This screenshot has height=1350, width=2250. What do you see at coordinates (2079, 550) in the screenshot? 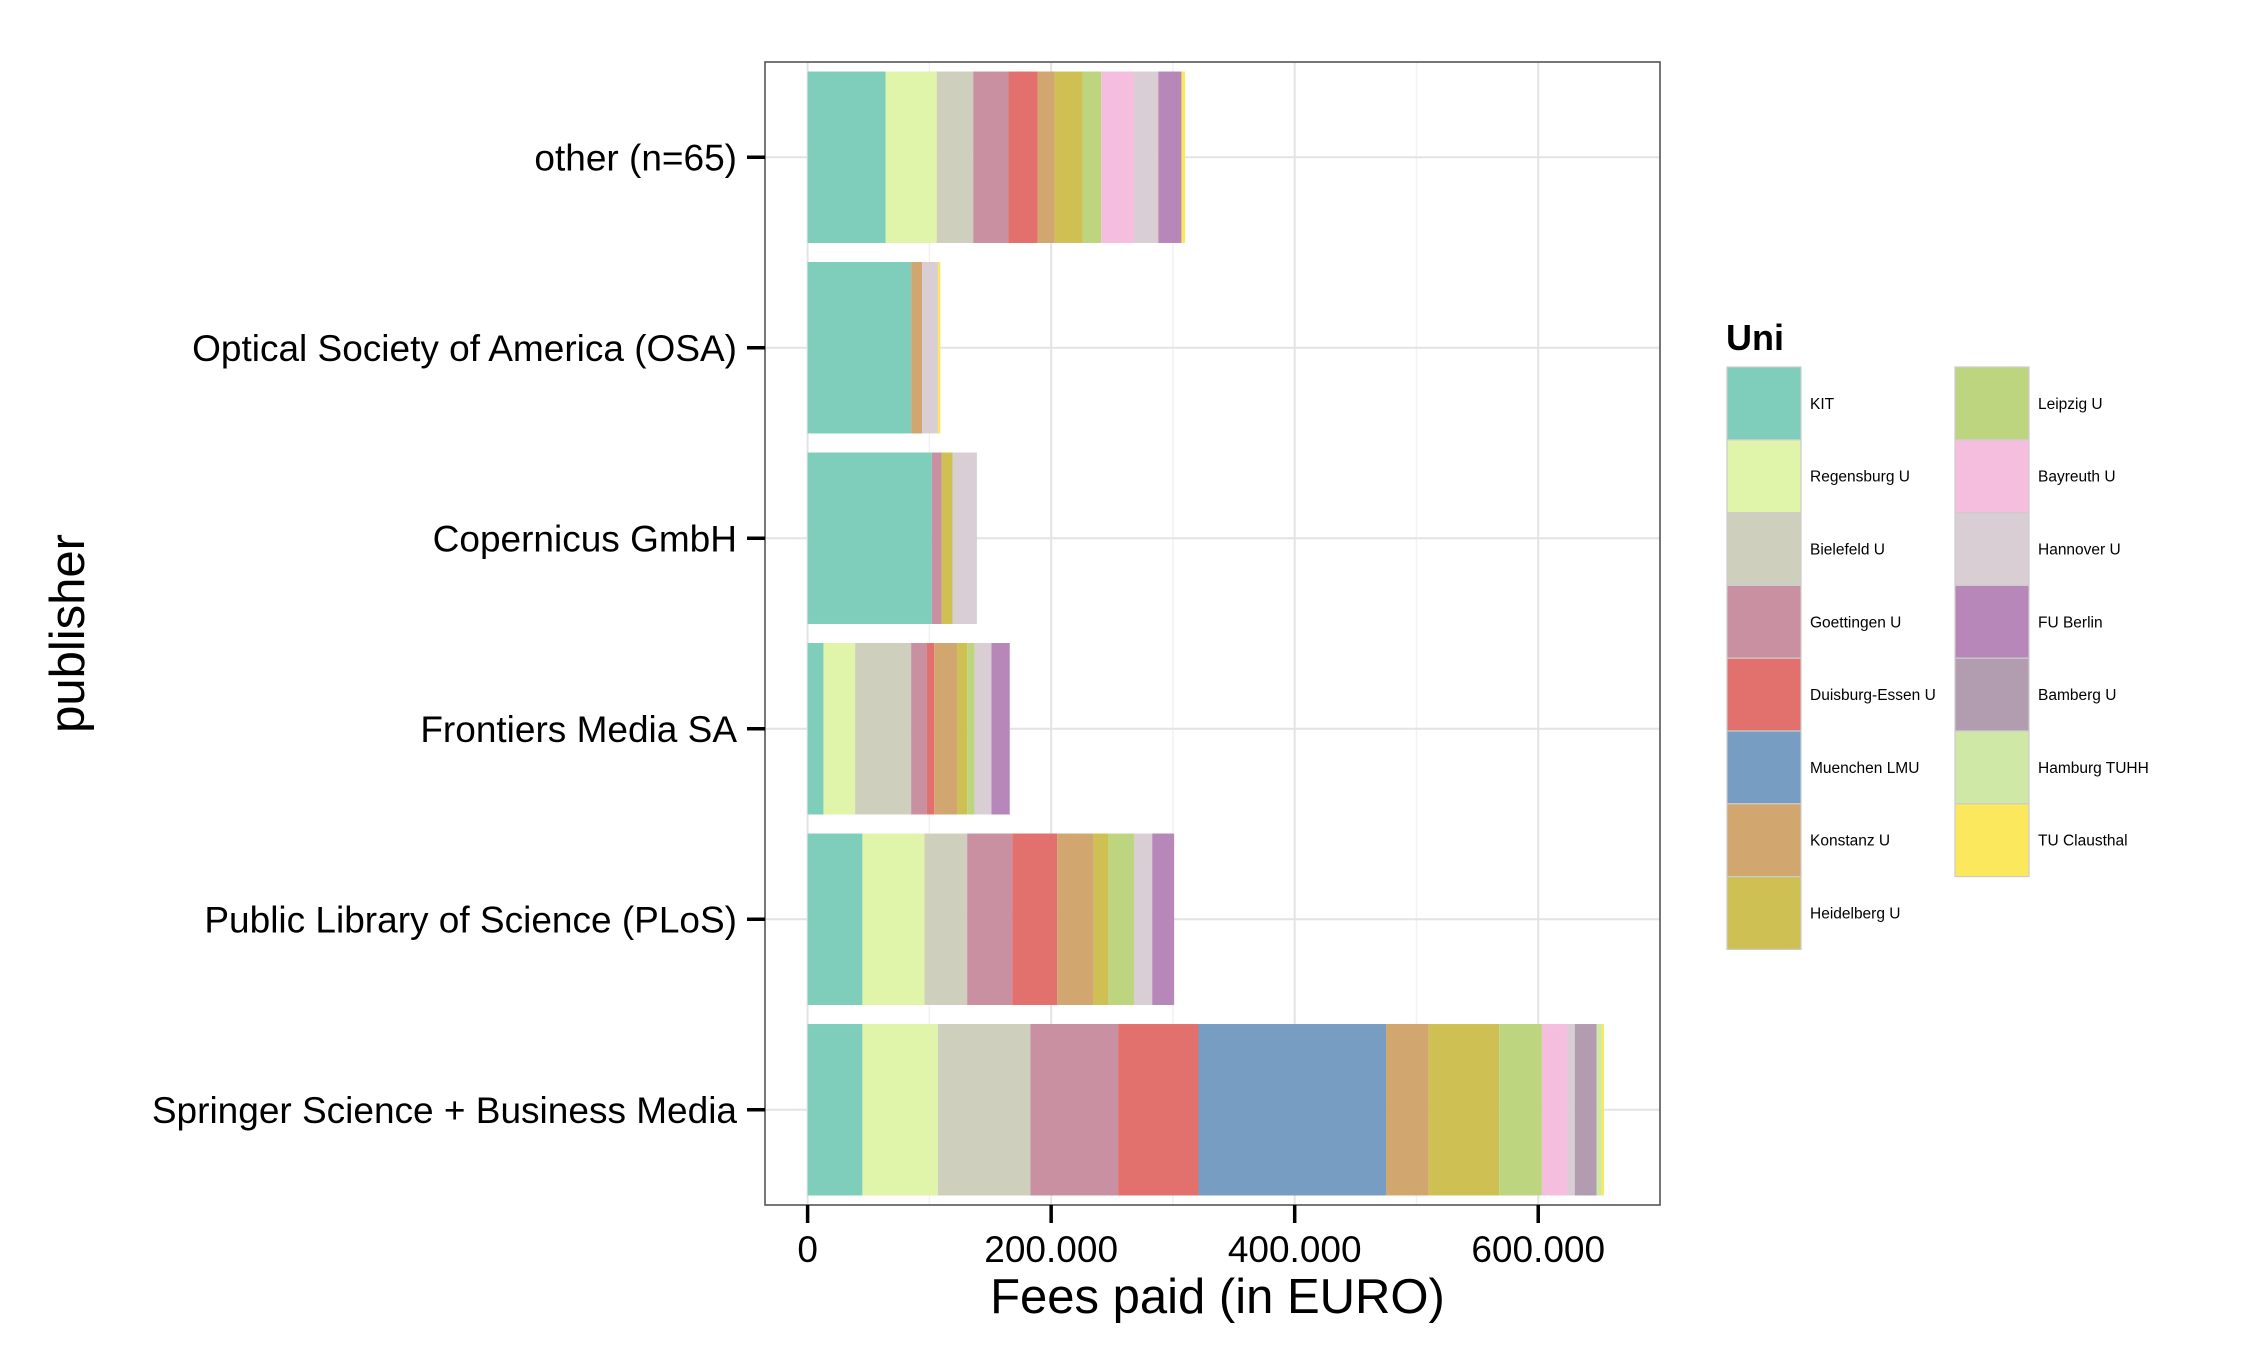
I see `legend-label: Hannover U` at bounding box center [2079, 550].